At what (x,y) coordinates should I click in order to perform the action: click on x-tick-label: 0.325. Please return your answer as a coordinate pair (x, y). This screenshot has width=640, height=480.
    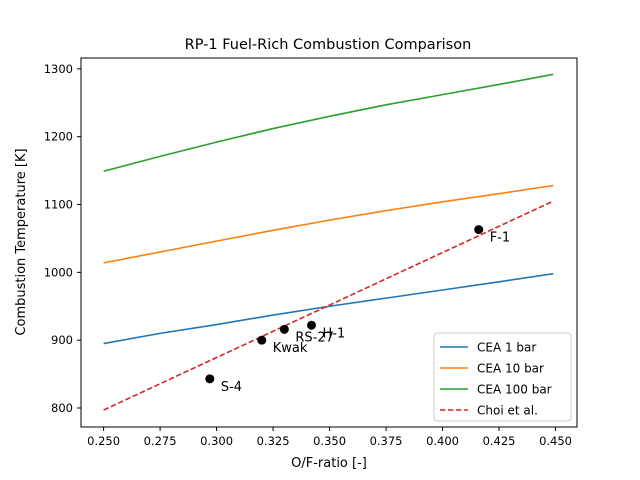
    Looking at the image, I should click on (273, 441).